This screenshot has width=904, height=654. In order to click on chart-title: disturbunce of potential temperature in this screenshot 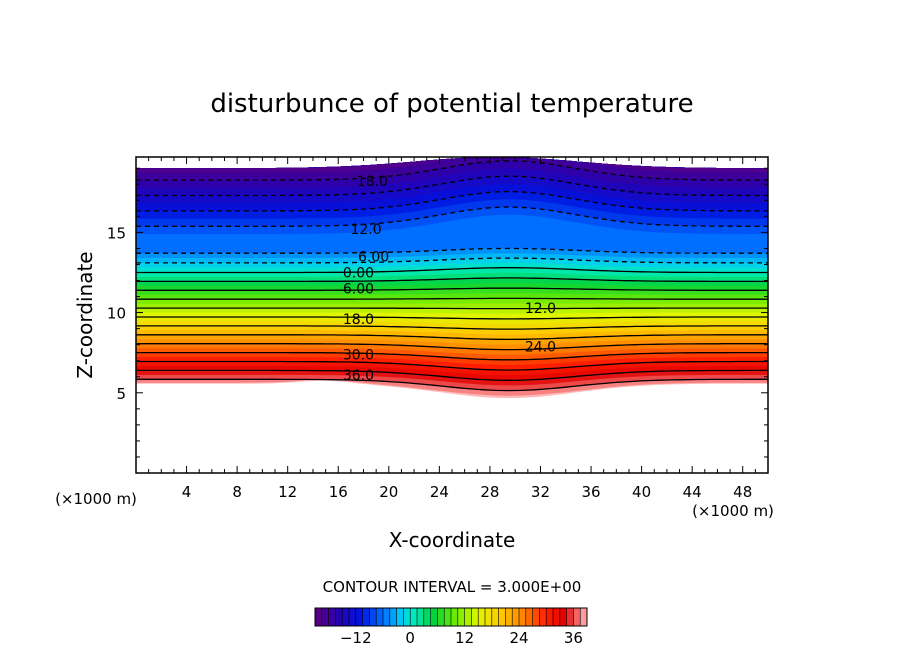, I will do `click(451, 104)`.